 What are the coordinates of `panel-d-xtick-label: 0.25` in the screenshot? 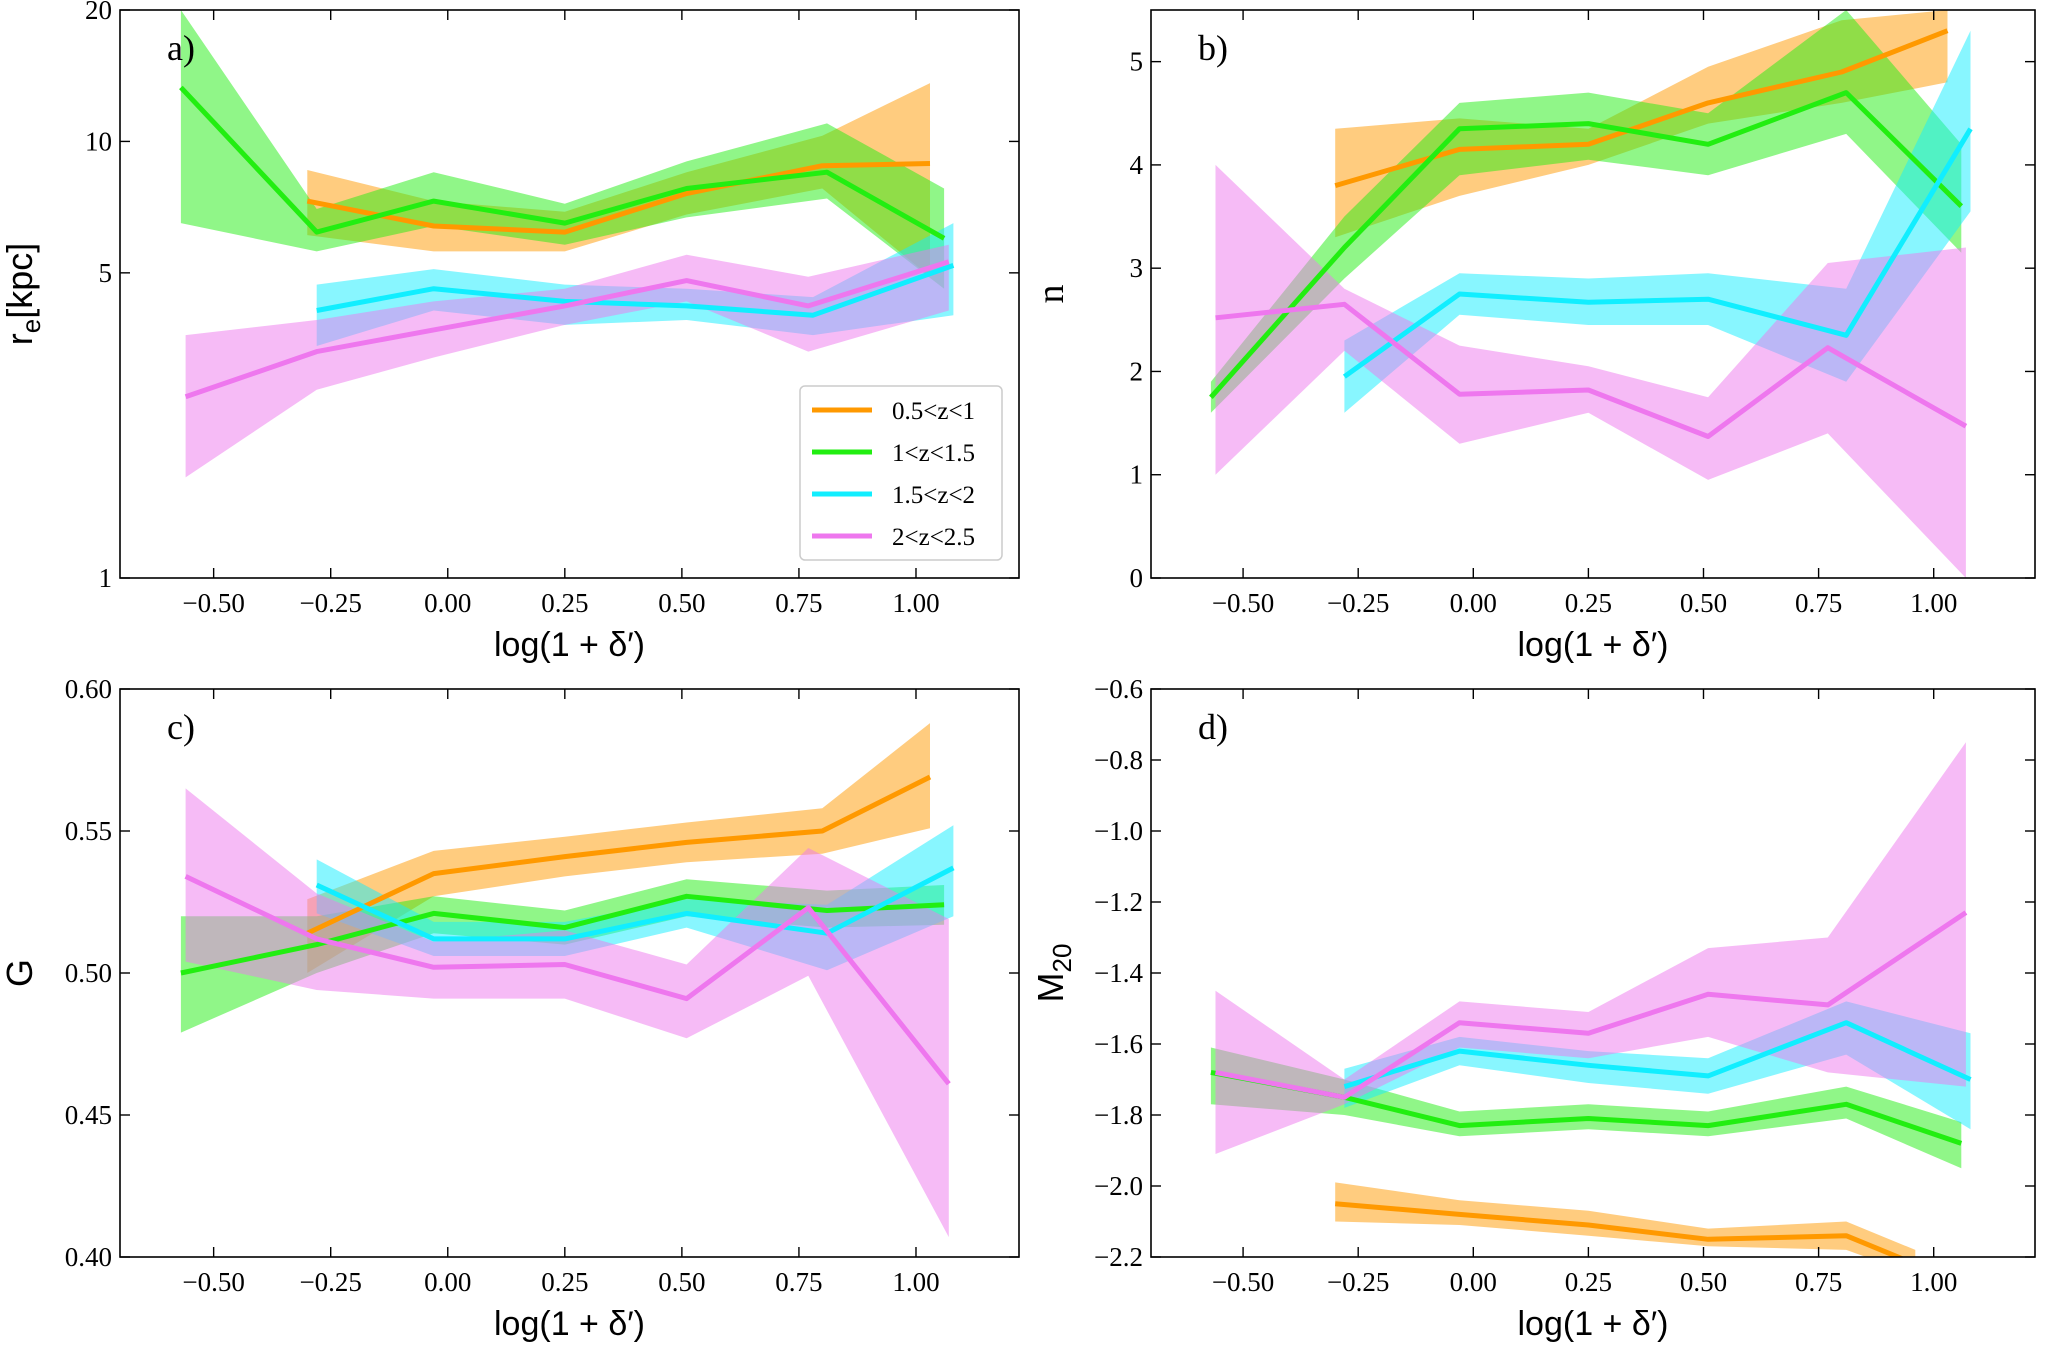 It's located at (1588, 1282).